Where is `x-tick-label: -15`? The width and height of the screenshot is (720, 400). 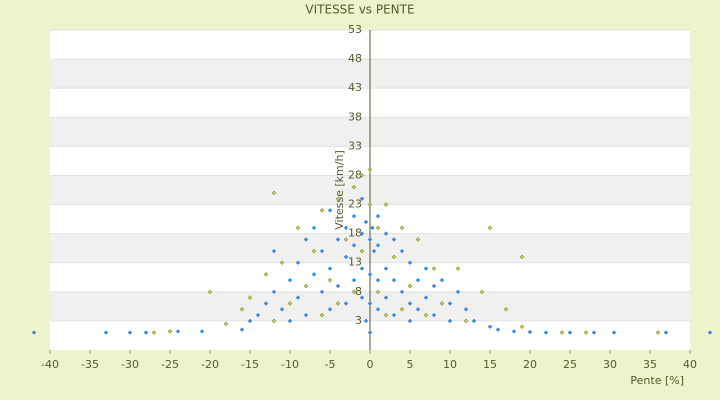
x-tick-label: -15 is located at coordinates (250, 364).